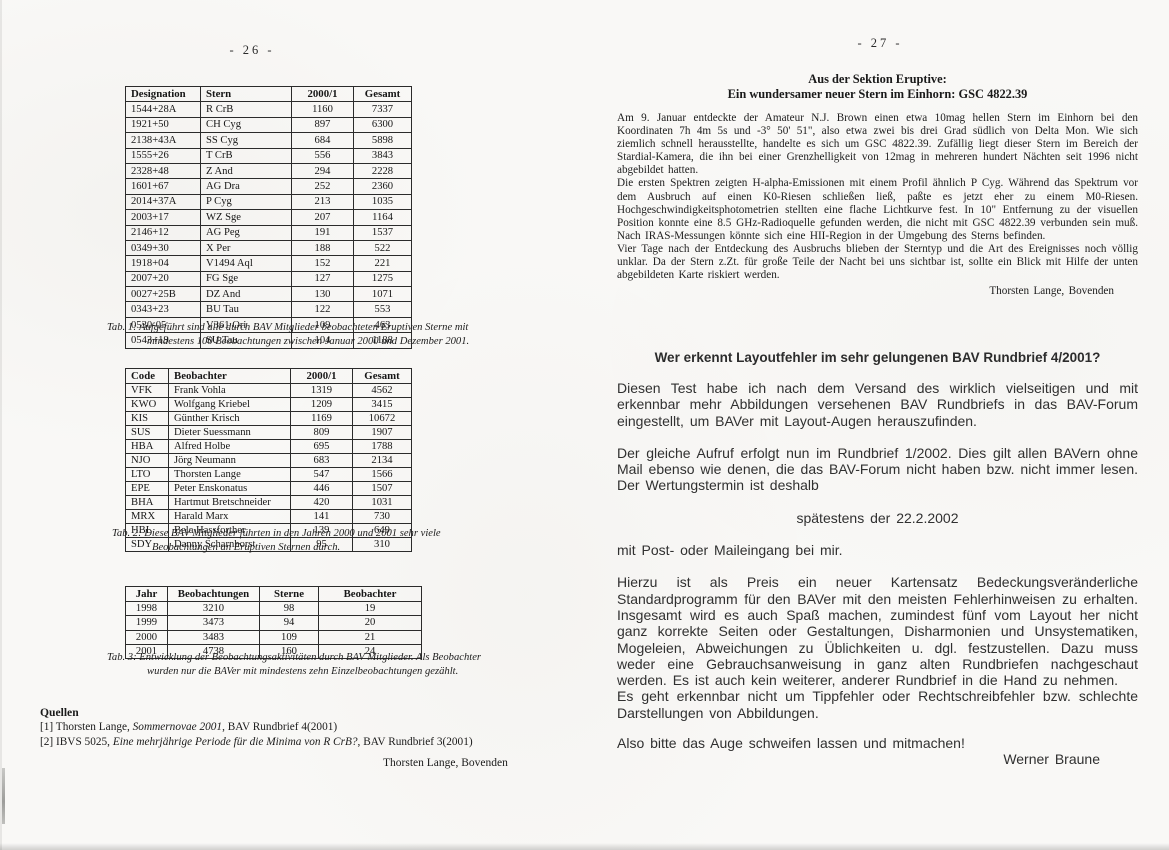 Image resolution: width=1169 pixels, height=850 pixels. I want to click on table-cell: Dieter Suessmann, so click(229, 432).